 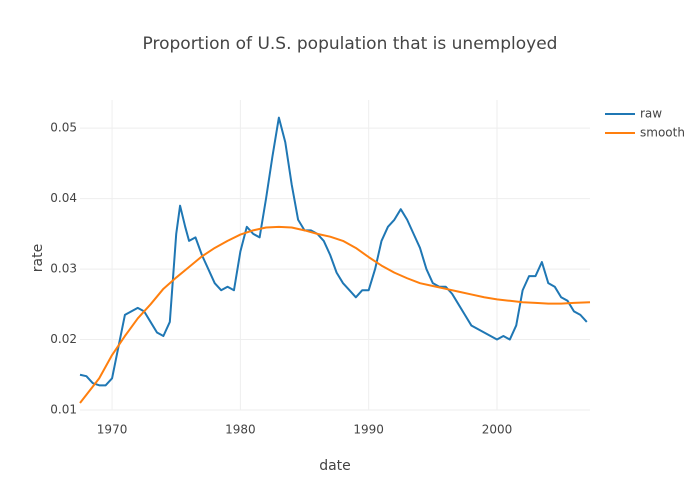 I want to click on x-tick-label: 1980, so click(x=240, y=430).